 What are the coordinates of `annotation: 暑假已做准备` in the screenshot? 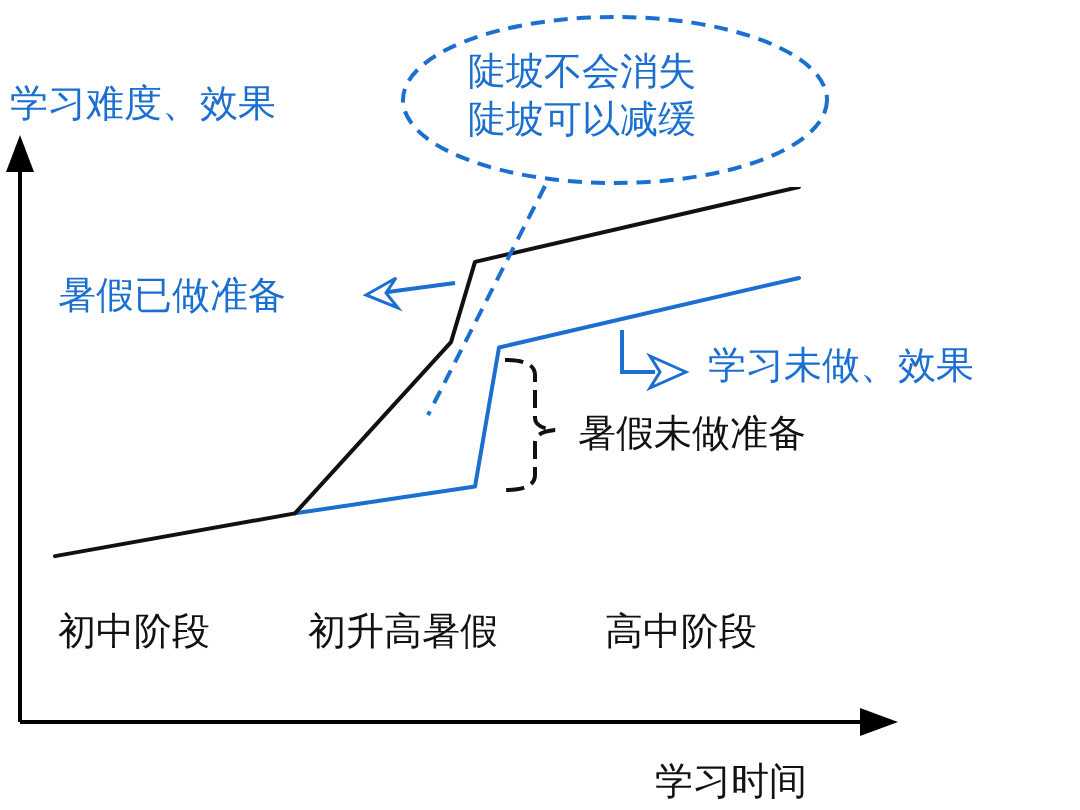 It's located at (172, 295).